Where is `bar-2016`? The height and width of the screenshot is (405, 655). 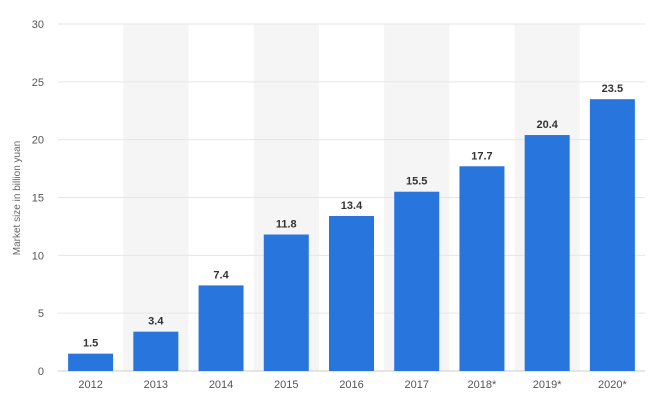
bar-2016 is located at coordinates (351, 293).